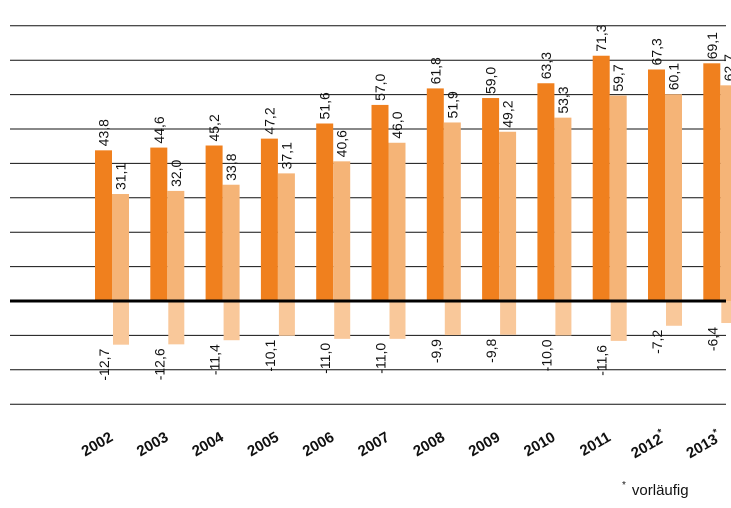  I want to click on year-label: 2010, so click(539, 444).